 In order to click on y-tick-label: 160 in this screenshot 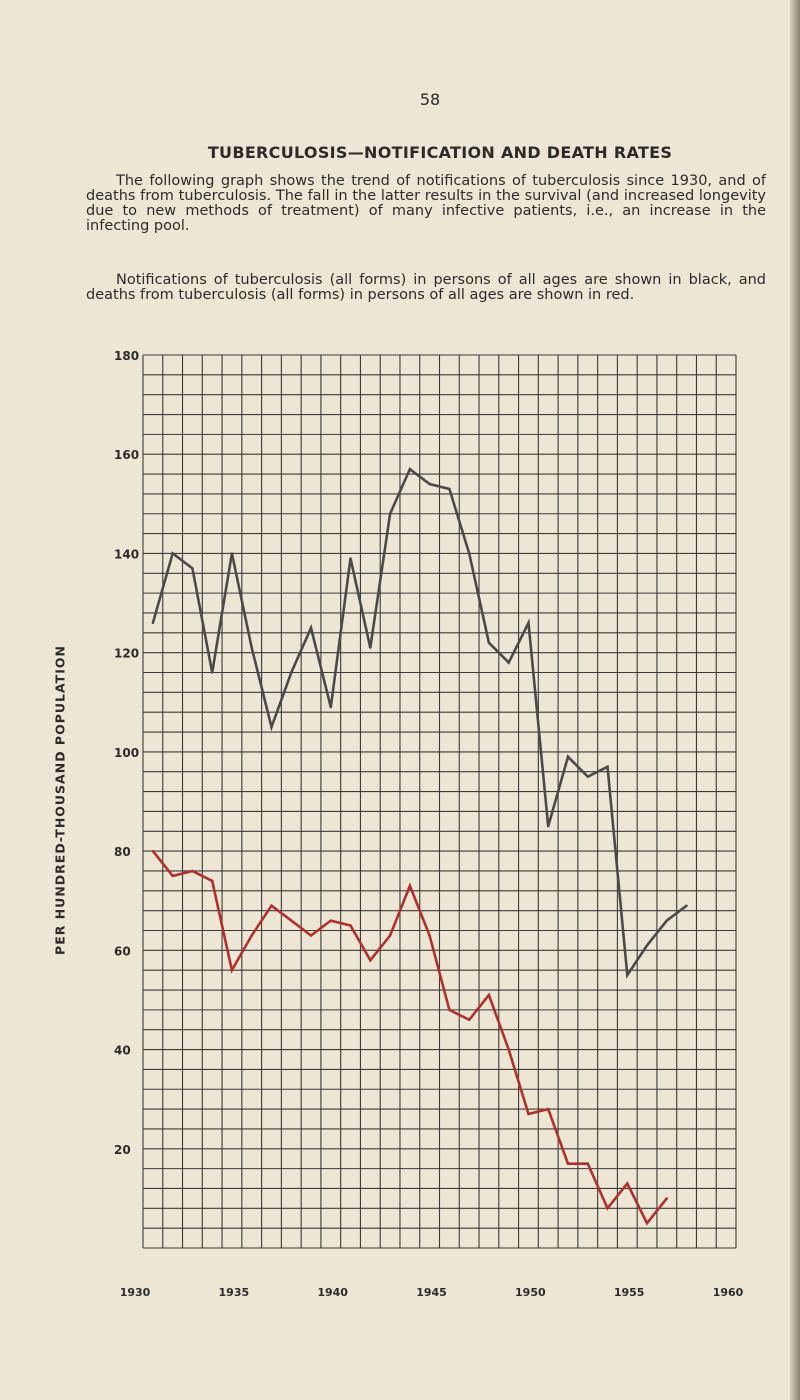, I will do `click(126, 455)`.